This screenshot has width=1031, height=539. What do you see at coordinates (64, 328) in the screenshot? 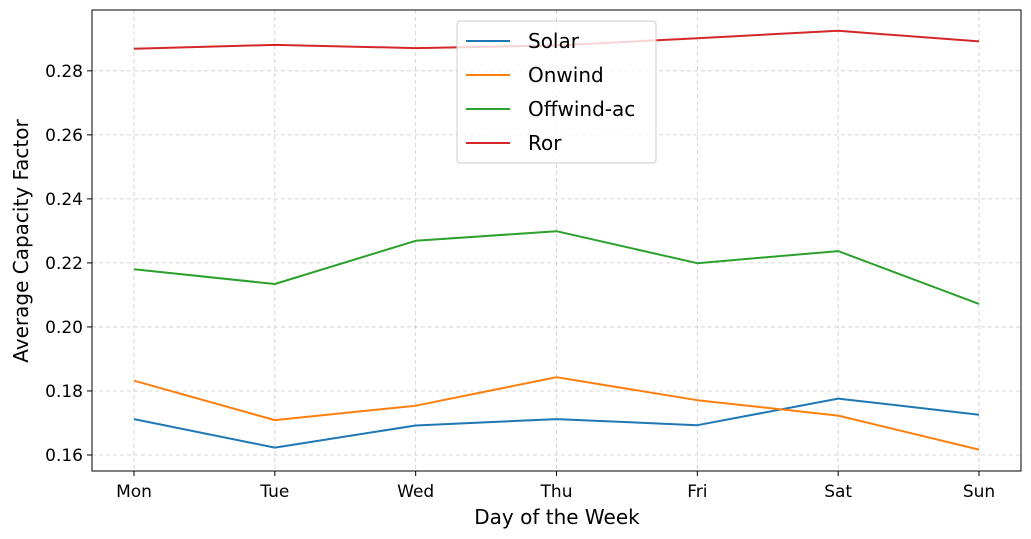
I see `y-tick-label: 0.20` at bounding box center [64, 328].